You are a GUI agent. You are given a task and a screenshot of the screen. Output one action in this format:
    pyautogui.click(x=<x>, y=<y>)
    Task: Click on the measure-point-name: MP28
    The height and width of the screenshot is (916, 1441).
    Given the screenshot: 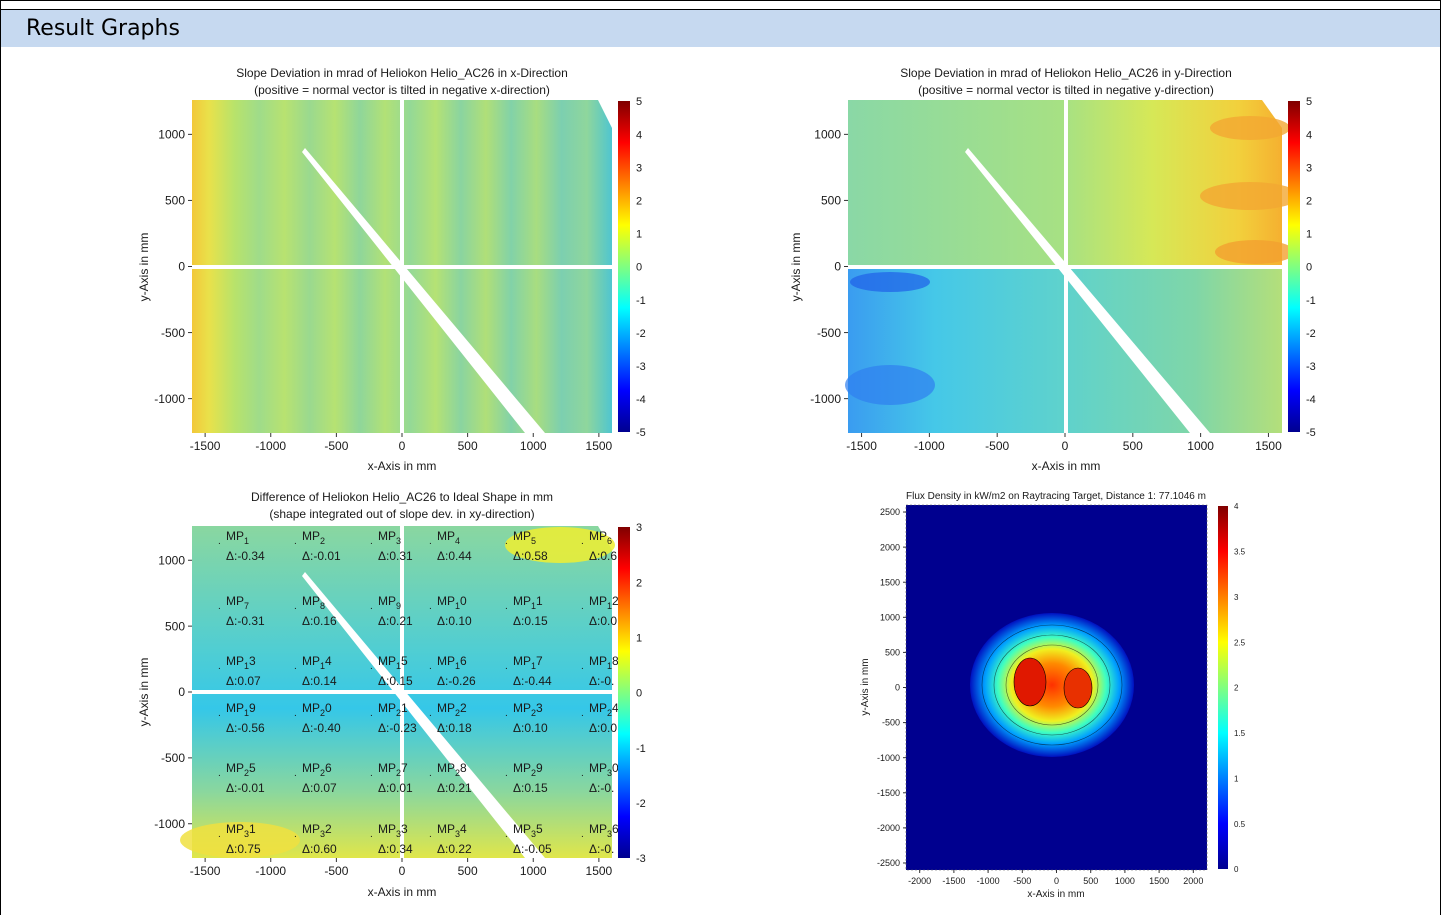 What is the action you would take?
    pyautogui.click(x=452, y=769)
    